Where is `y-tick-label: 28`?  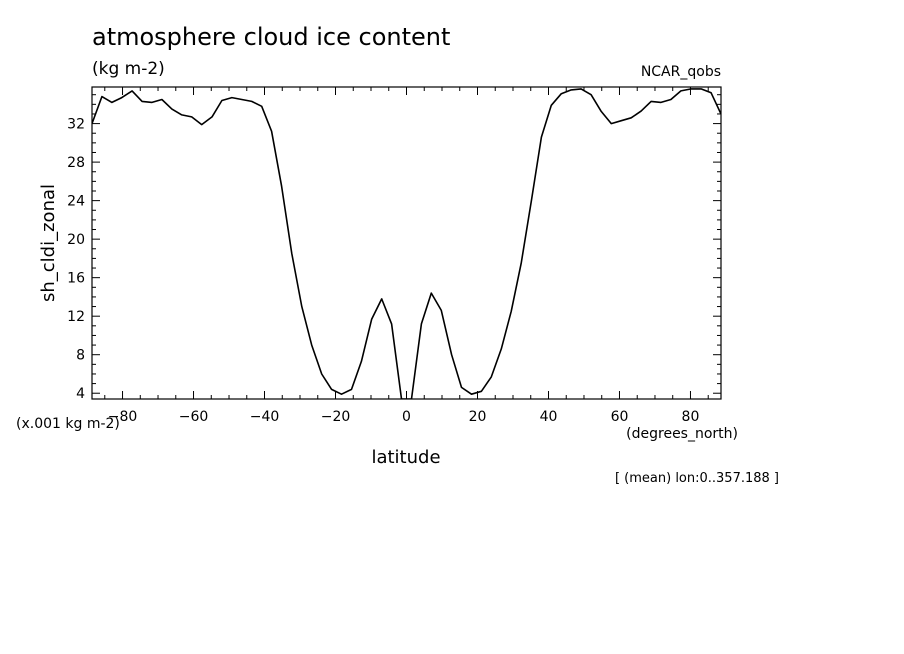
y-tick-label: 28 is located at coordinates (76, 163).